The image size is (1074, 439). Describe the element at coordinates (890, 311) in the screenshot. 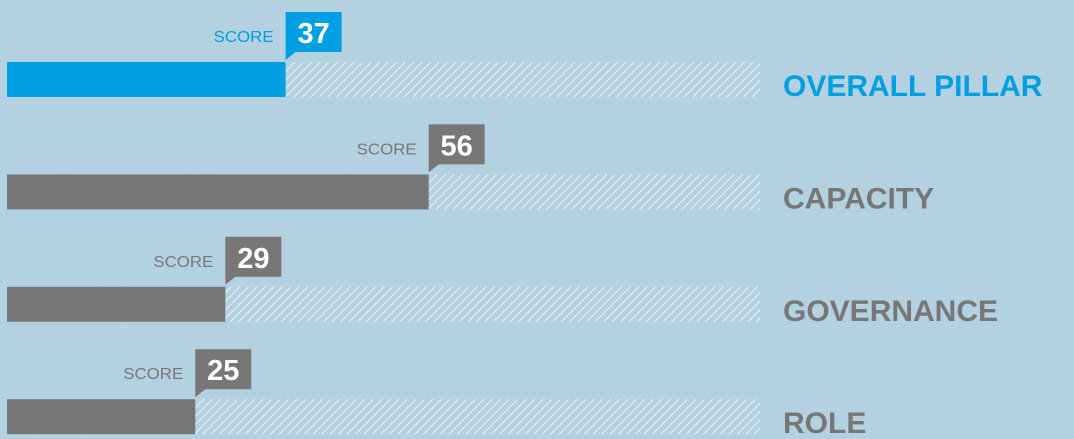

I see `category-label: GOVERNANCE` at that location.